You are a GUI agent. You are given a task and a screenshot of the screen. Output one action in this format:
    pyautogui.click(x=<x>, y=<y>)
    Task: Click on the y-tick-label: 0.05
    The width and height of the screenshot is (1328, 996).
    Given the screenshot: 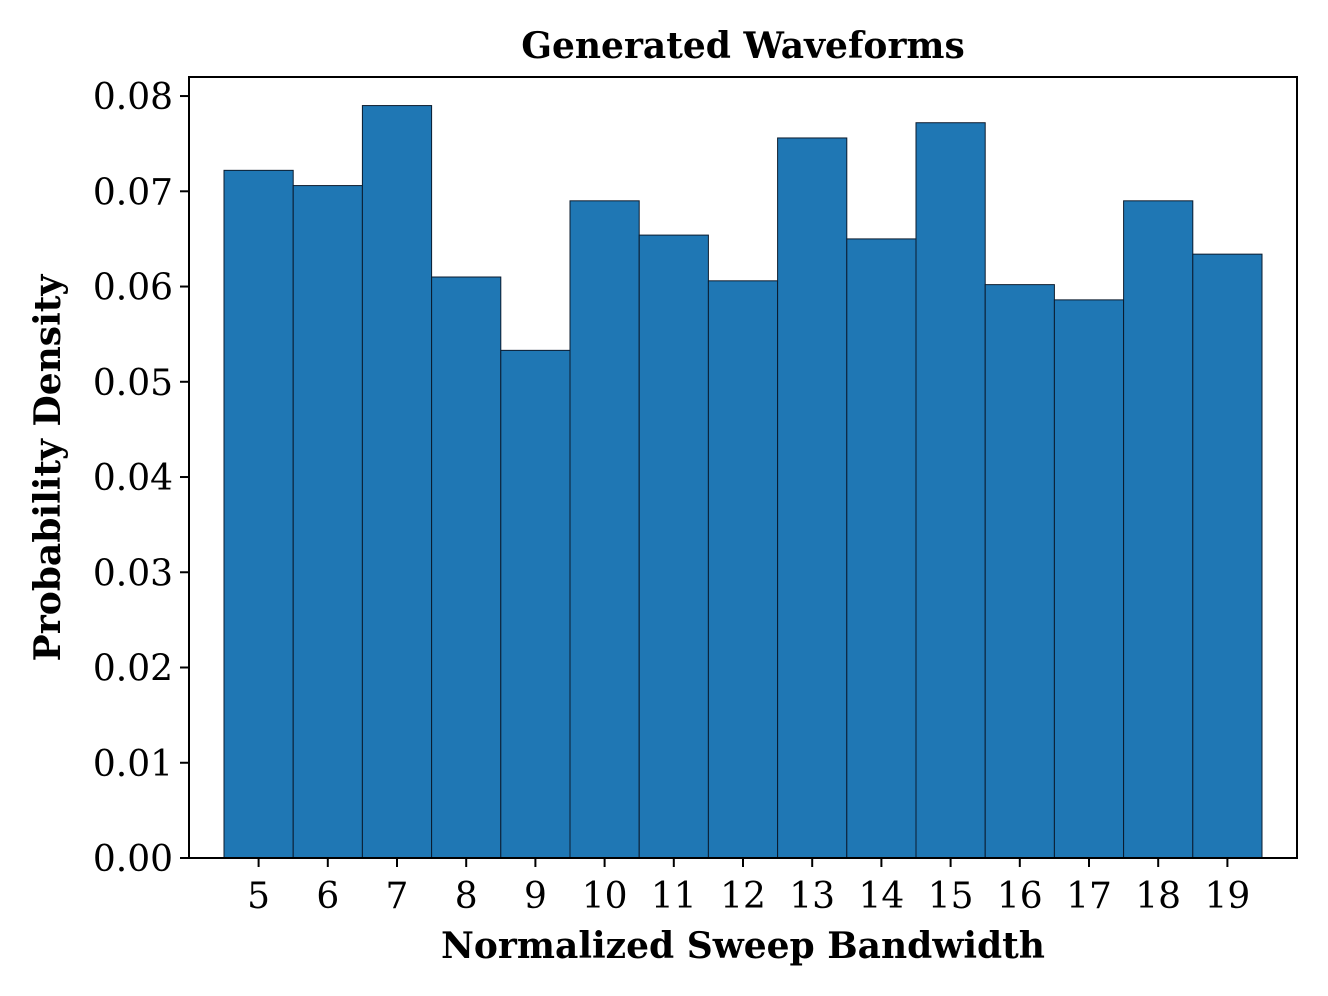 What is the action you would take?
    pyautogui.click(x=133, y=383)
    